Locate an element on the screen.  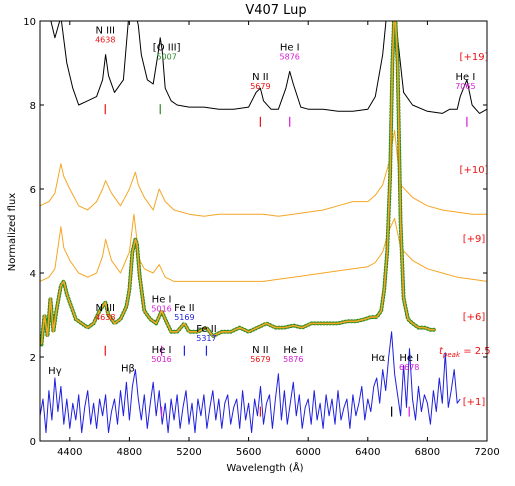
annotation-ion-6: He I is located at coordinates (162, 299).